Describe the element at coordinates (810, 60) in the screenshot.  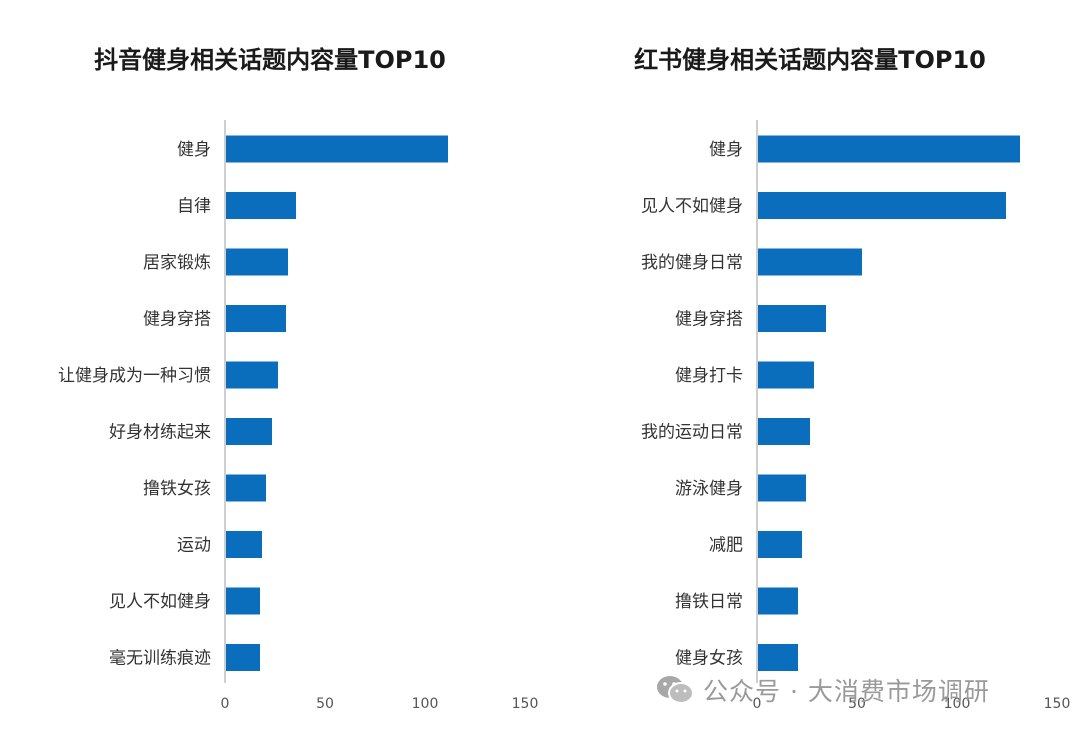
I see `chart-title: 红书健身相关话题内容量TOP10` at that location.